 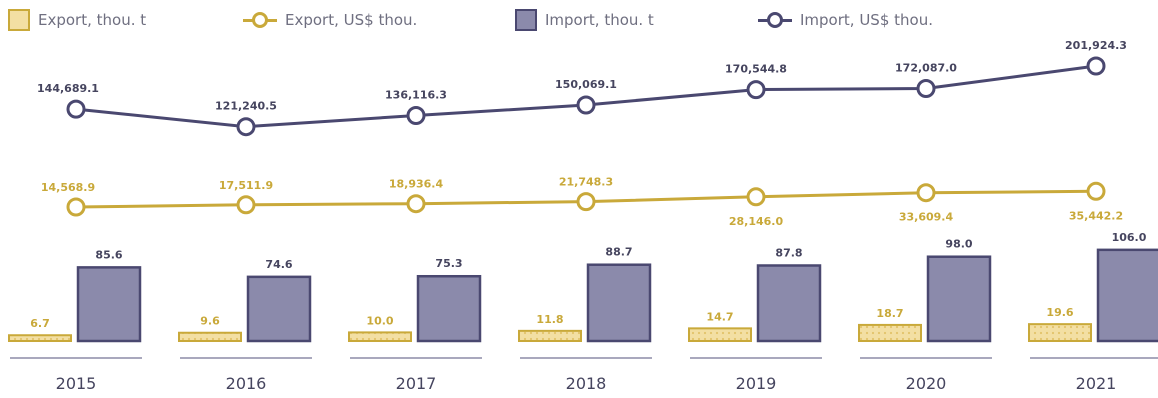 I want to click on import-tons-value-label: 74.6, so click(x=278, y=264).